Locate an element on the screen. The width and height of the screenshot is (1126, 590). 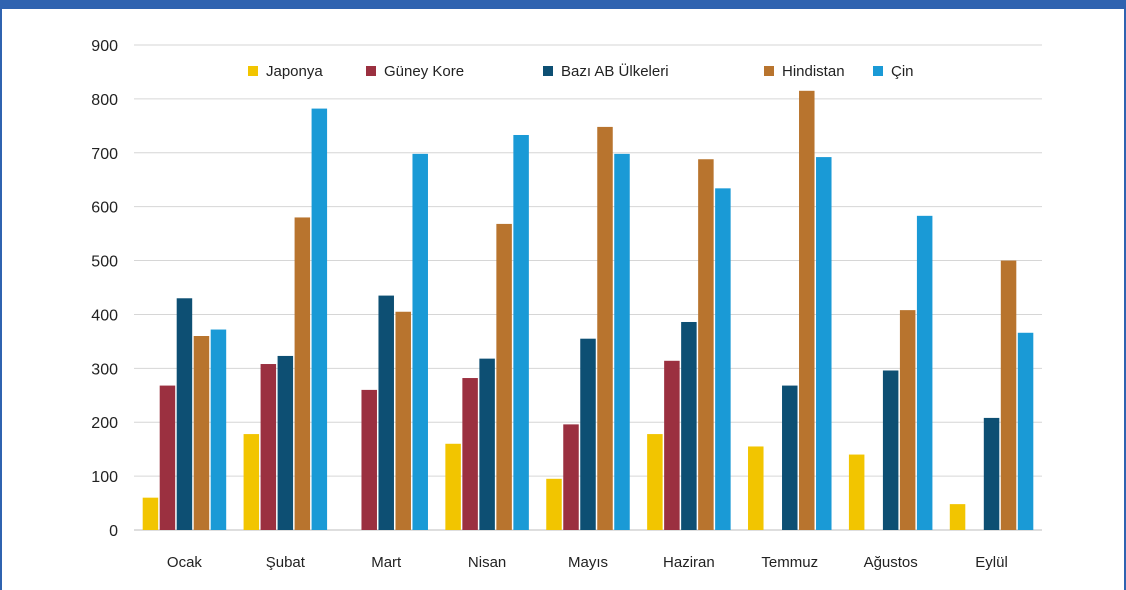
y-tick-label: 900 is located at coordinates (104, 46).